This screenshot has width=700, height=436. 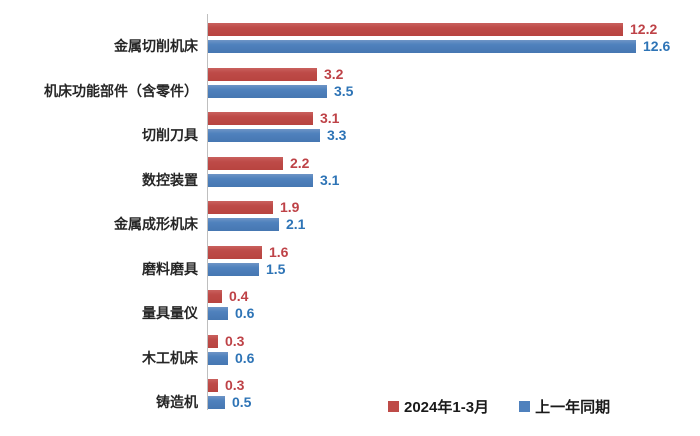 I want to click on category-label: 机床功能部件（含零件）, so click(x=121, y=90).